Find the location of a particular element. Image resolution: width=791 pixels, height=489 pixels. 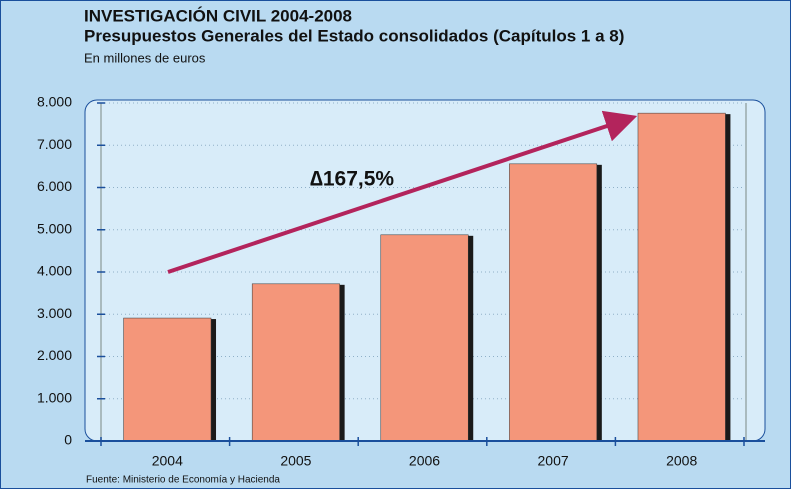

x-tick-label: 2004 is located at coordinates (167, 461).